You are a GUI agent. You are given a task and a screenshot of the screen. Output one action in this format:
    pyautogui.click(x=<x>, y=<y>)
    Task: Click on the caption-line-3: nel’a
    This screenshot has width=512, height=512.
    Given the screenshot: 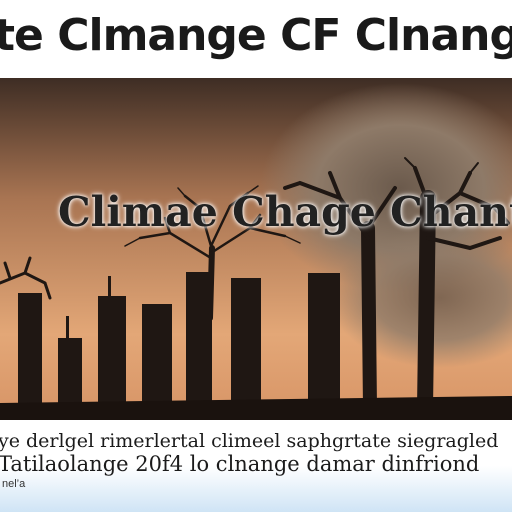 What is the action you would take?
    pyautogui.click(x=14, y=484)
    